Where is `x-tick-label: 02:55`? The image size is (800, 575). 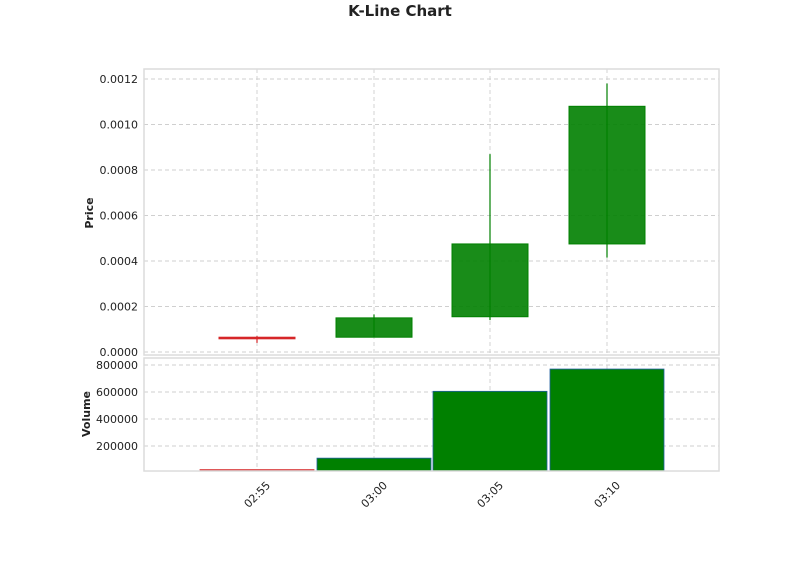
x-tick-label: 02:55 is located at coordinates (258, 495).